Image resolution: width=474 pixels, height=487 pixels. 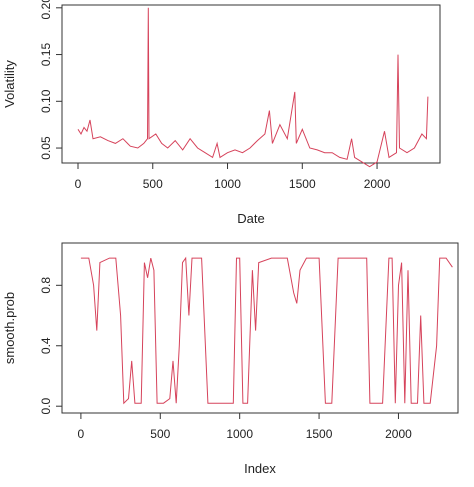 What do you see at coordinates (46, 148) in the screenshot?
I see `y-tick-label: 0.05` at bounding box center [46, 148].